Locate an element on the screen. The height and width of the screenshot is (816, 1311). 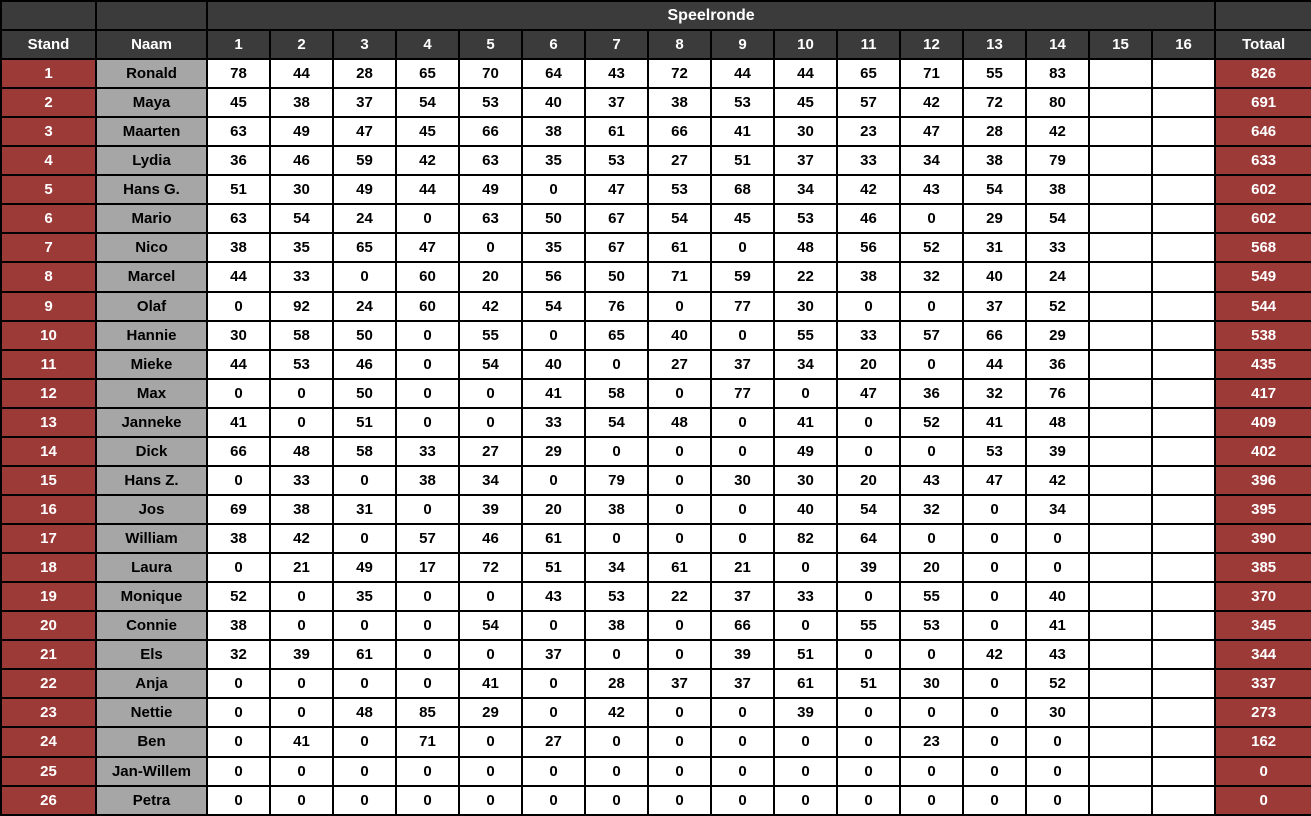
name-cell: Laura is located at coordinates (151, 568).